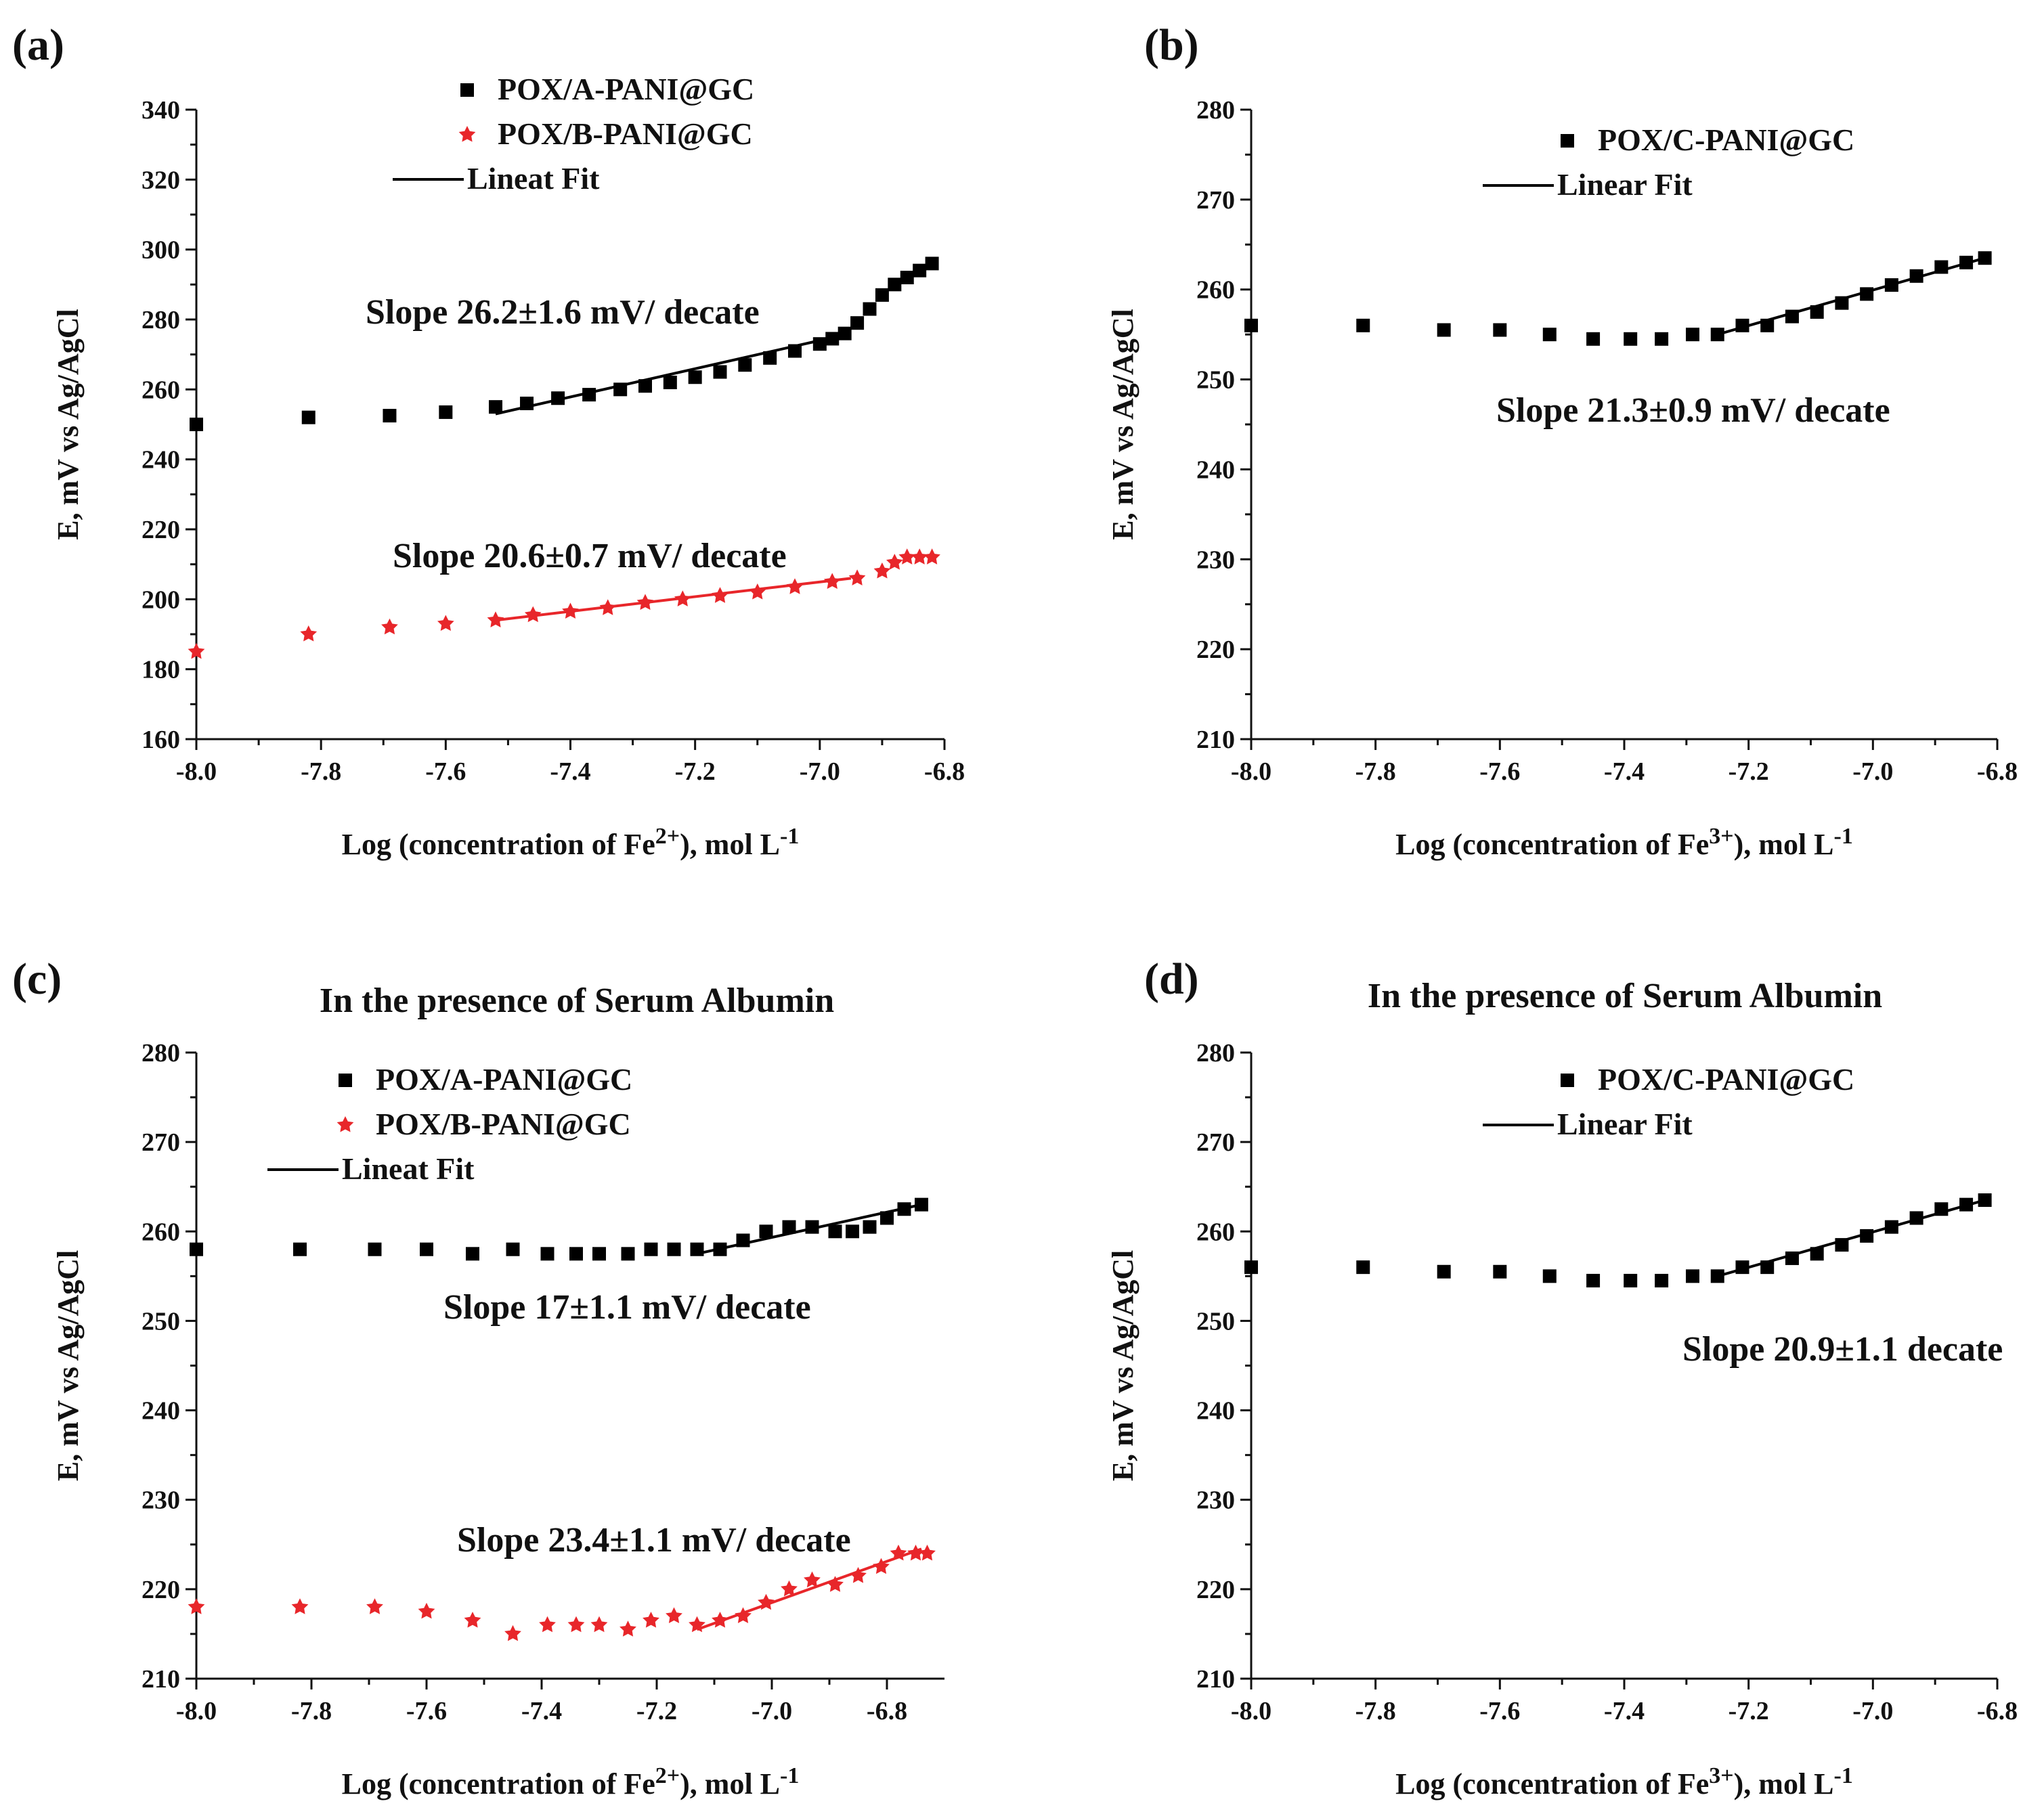  I want to click on panel-label: (d), so click(1171, 979).